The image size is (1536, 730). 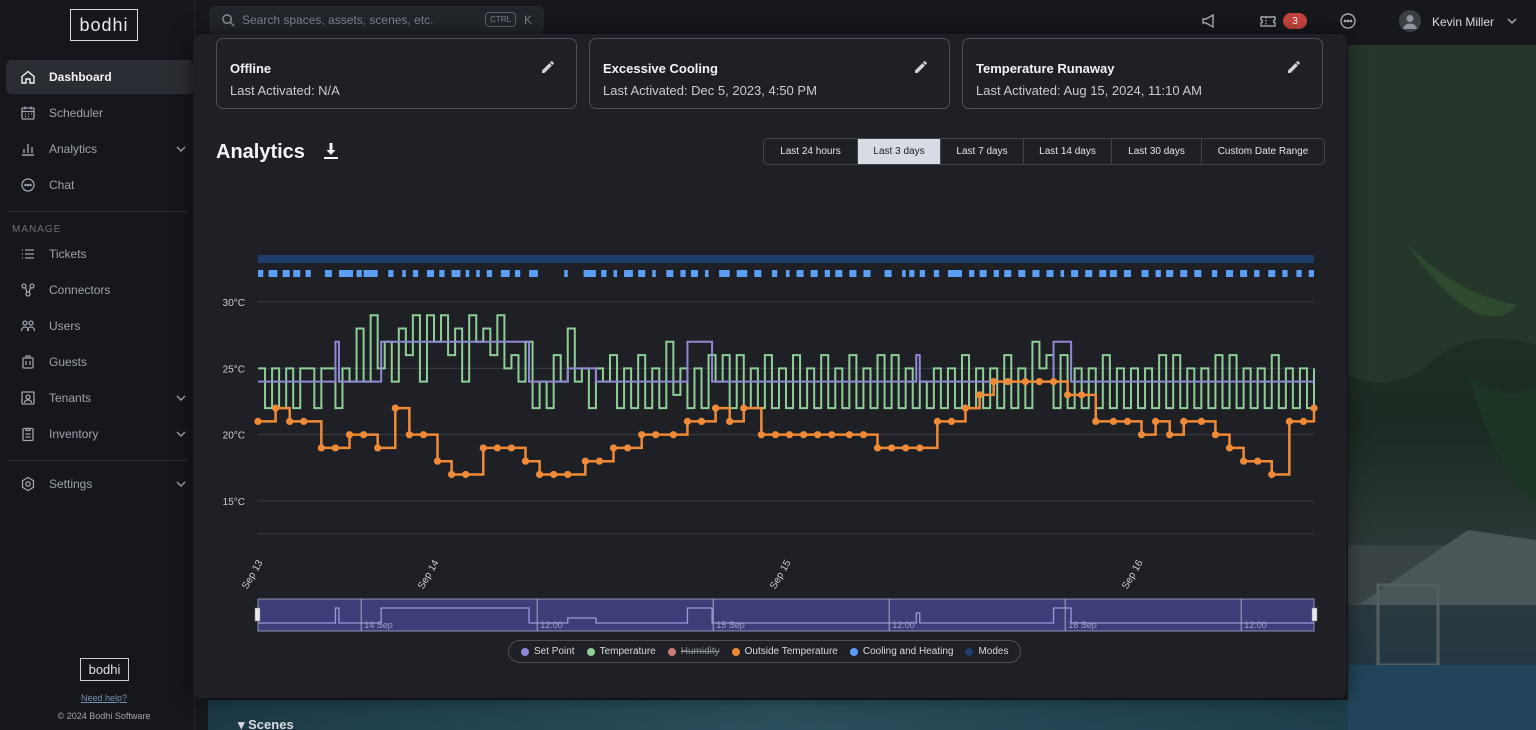 I want to click on range-button: Last 3 days, so click(x=899, y=151).